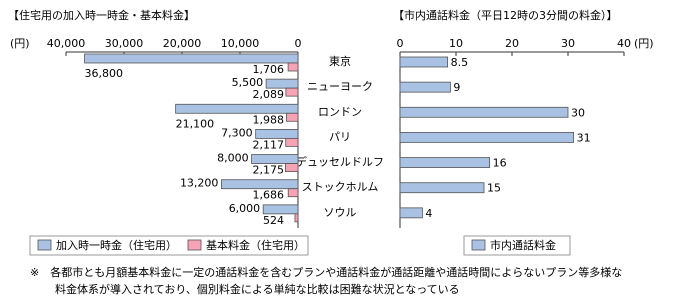 The width and height of the screenshot is (684, 305). Describe the element at coordinates (269, 144) in the screenshot. I see `value-label: 2,117` at that location.